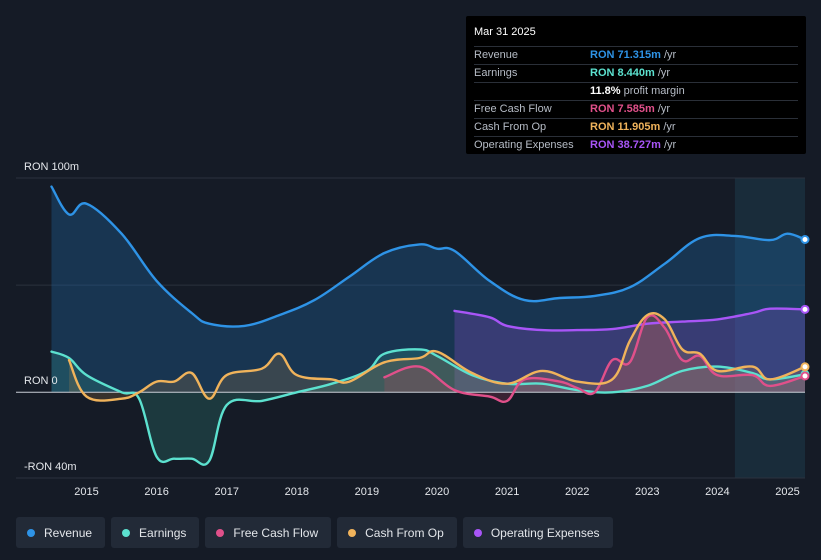  I want to click on tooltip-row-value: RON 71.315m, so click(625, 55).